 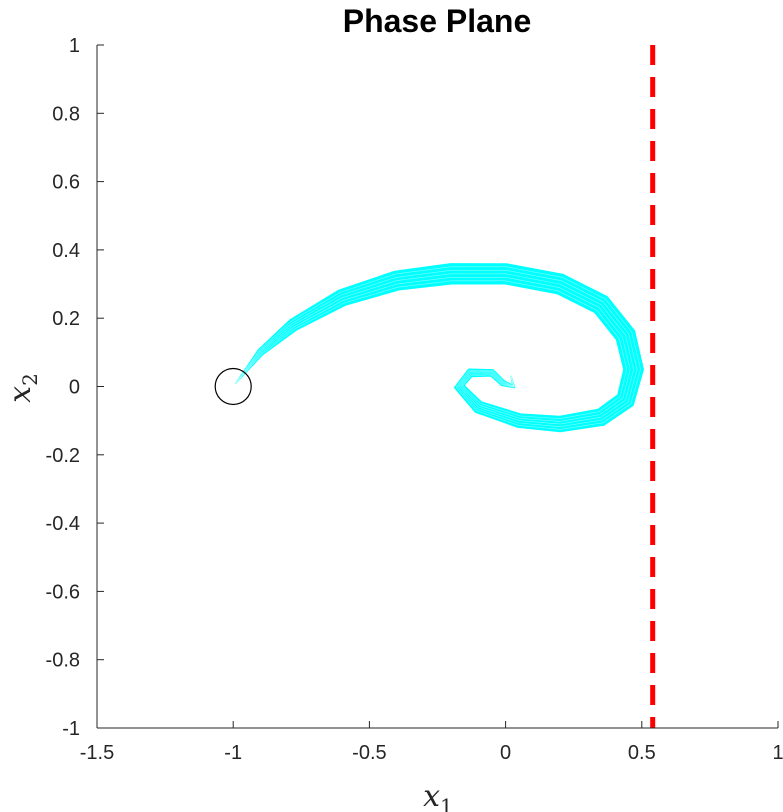 I want to click on trajectory-band-fill, so click(x=440, y=348).